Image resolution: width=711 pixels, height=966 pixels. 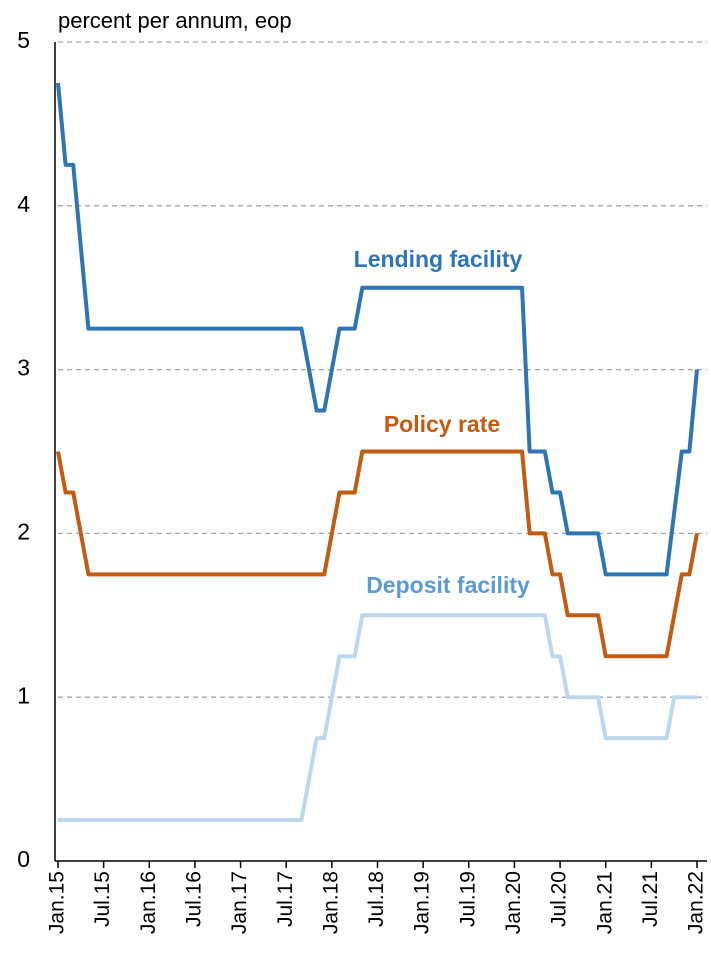 I want to click on x-tick-label: Jul.21, so click(x=650, y=899).